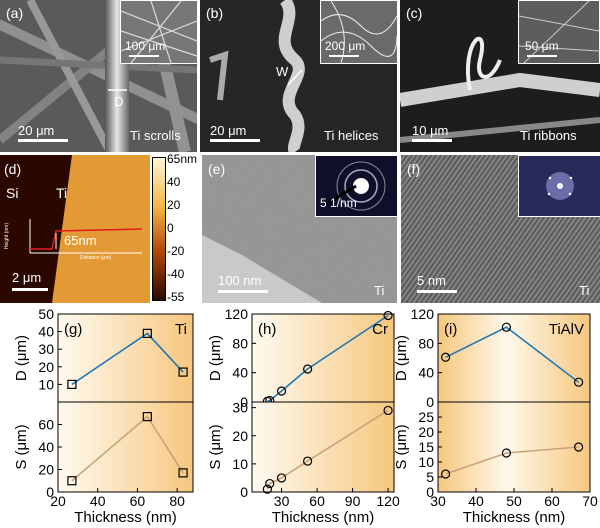 The image size is (600, 528). Describe the element at coordinates (380, 329) in the screenshot. I see `material-label: Cr` at that location.